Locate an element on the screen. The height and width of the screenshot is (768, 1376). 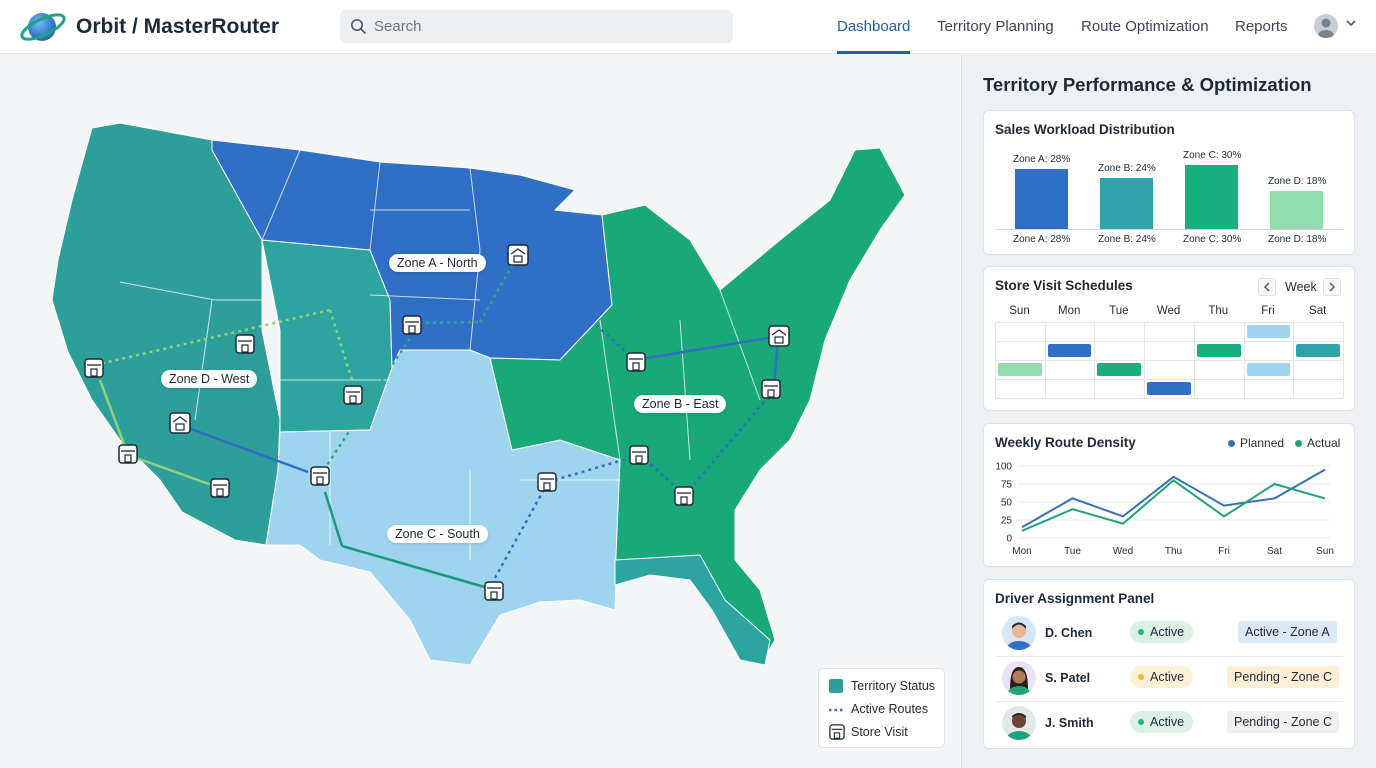
orbit-logo-icon is located at coordinates (44, 27).